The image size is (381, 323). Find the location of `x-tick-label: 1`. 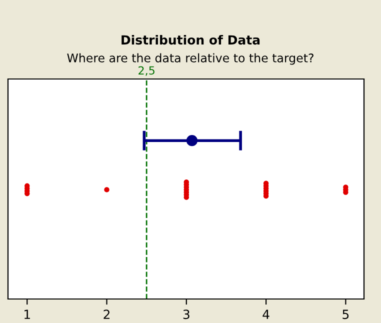

x-tick-label: 1 is located at coordinates (27, 314).